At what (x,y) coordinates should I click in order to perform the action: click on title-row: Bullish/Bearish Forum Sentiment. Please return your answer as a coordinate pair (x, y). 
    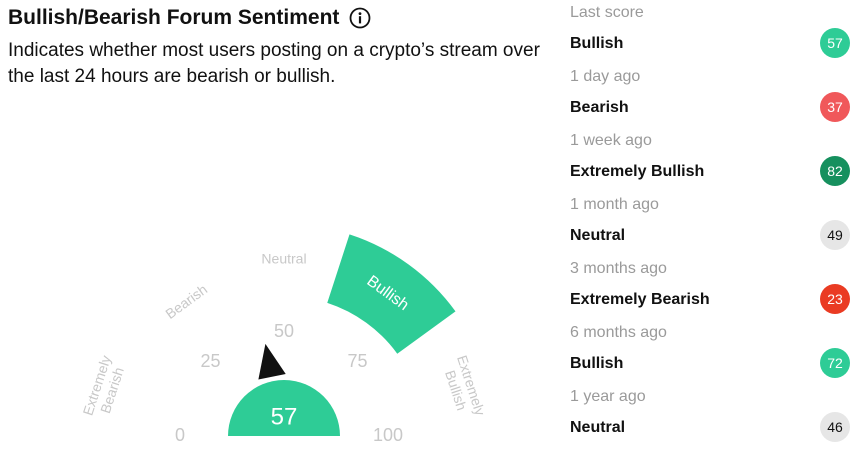
    Looking at the image, I should click on (189, 18).